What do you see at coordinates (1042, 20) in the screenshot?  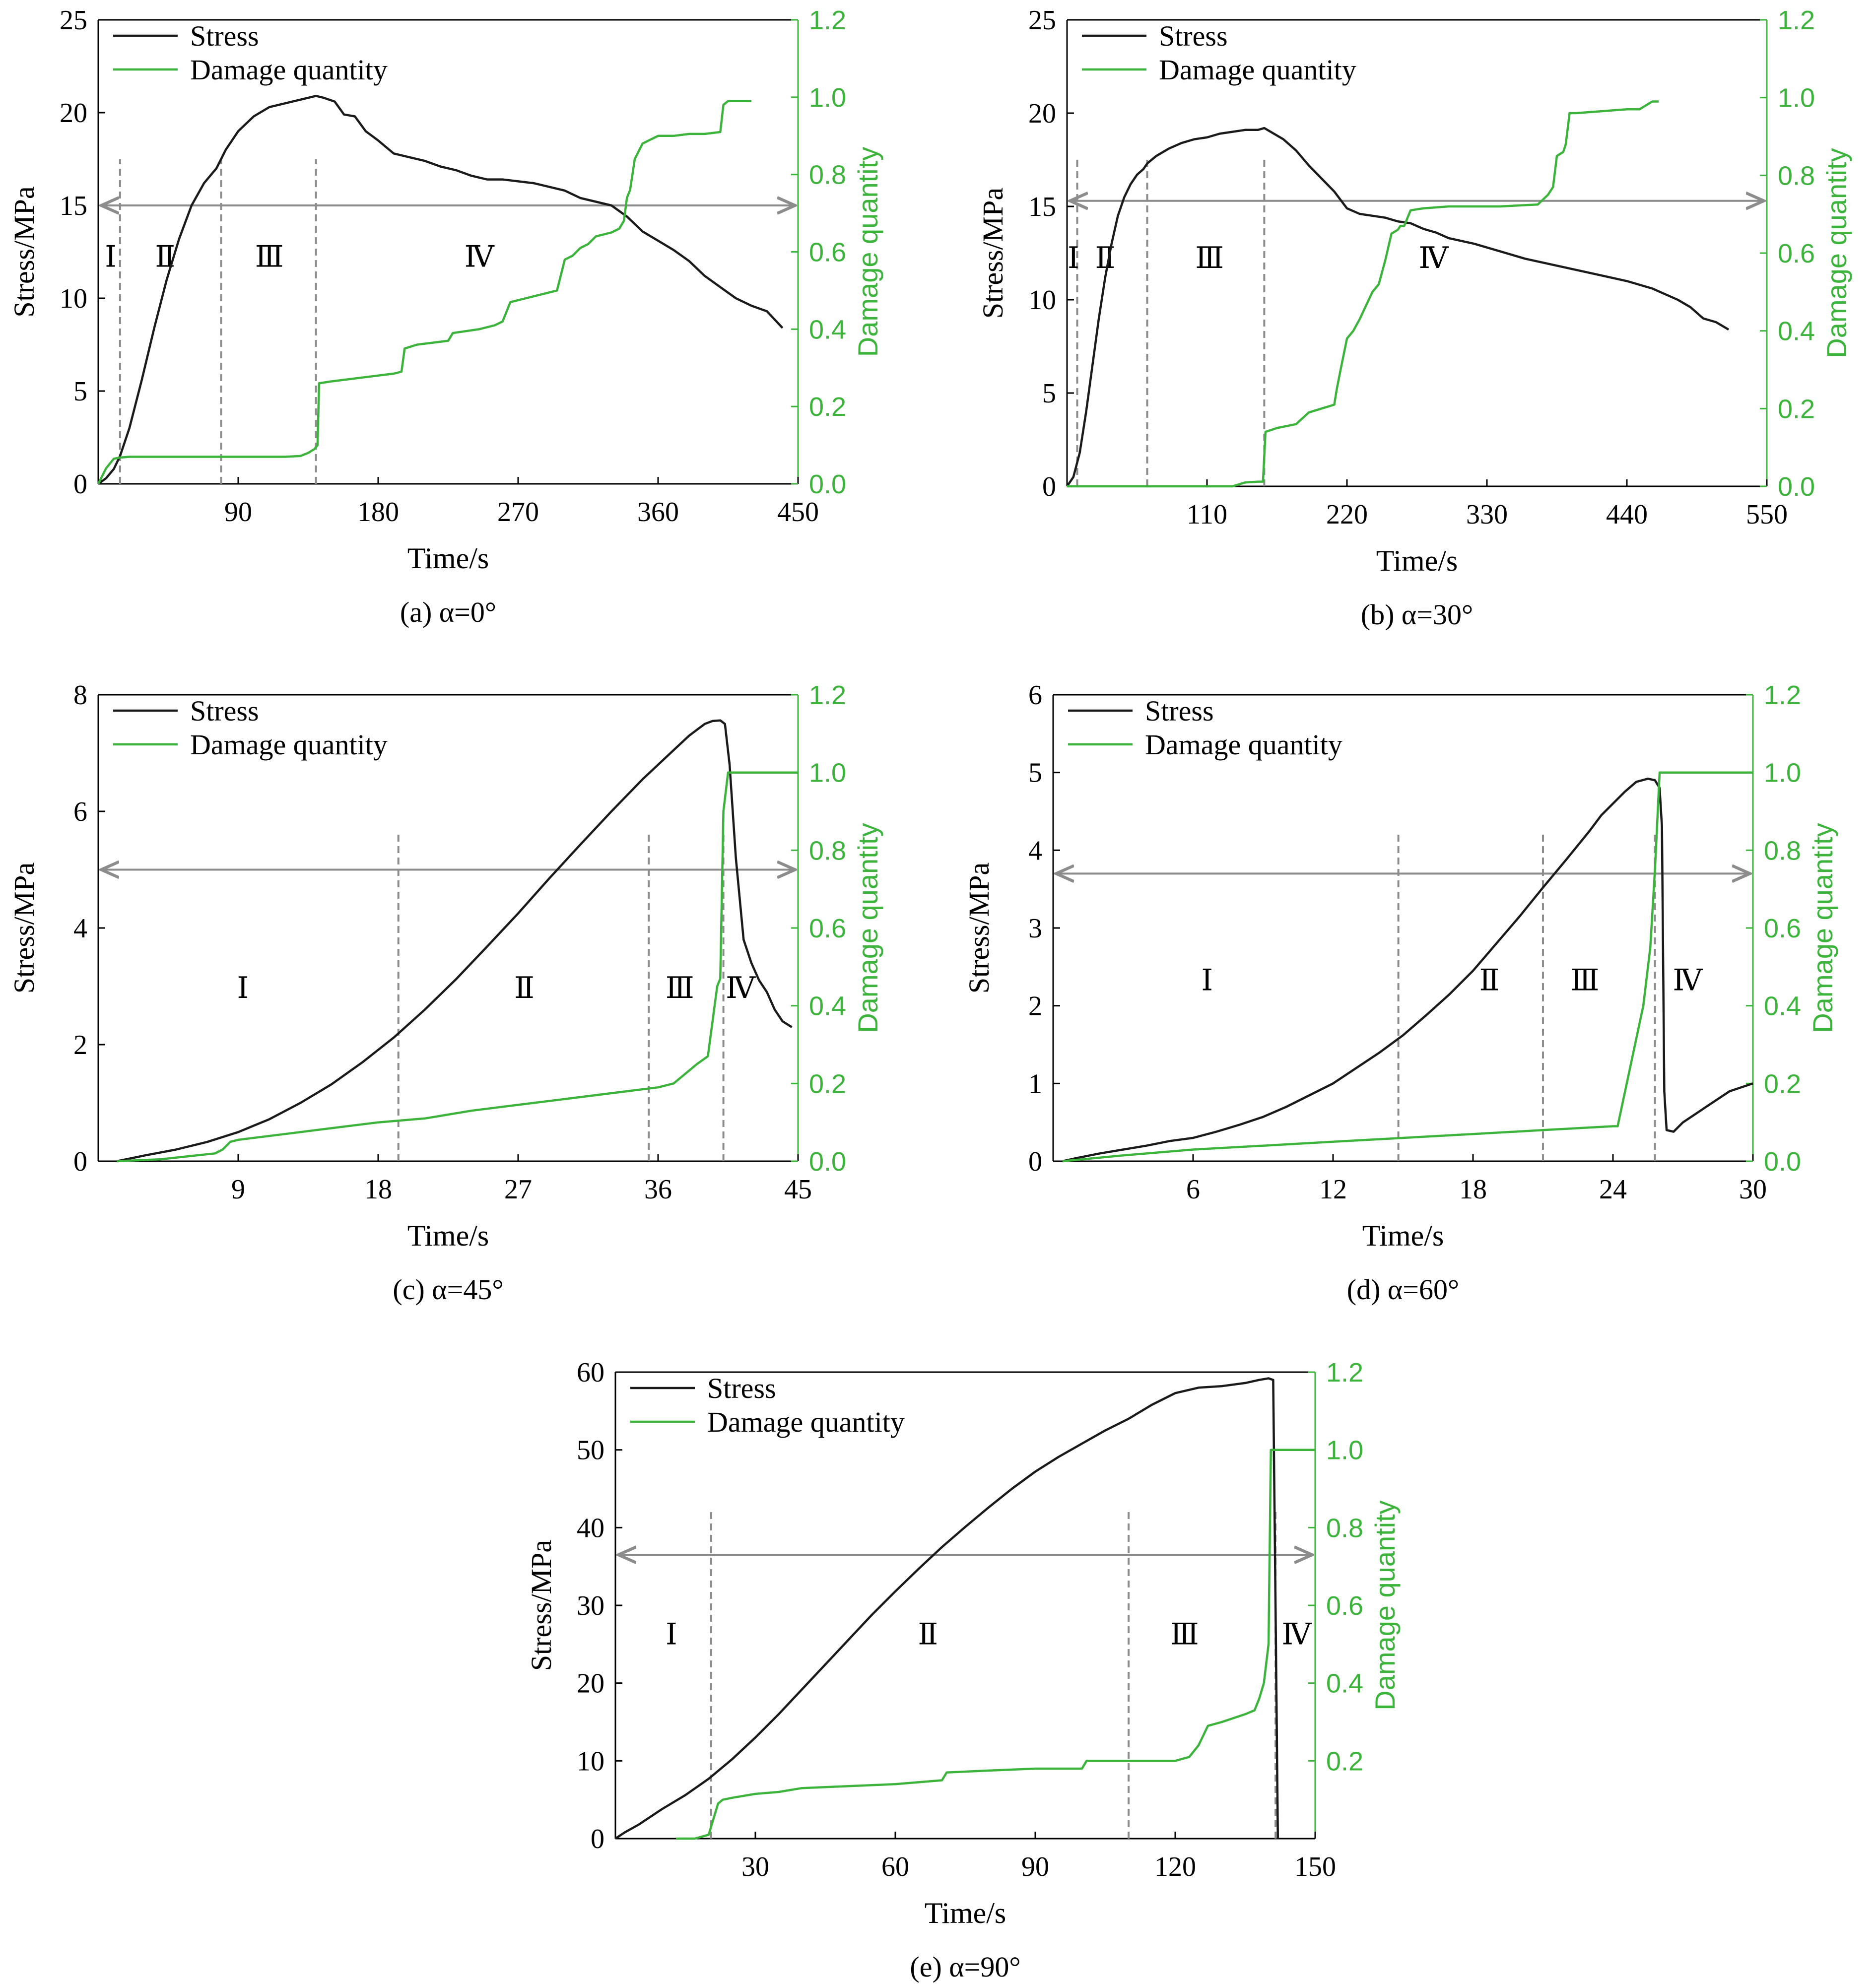 I see `y-tick-label: 25` at bounding box center [1042, 20].